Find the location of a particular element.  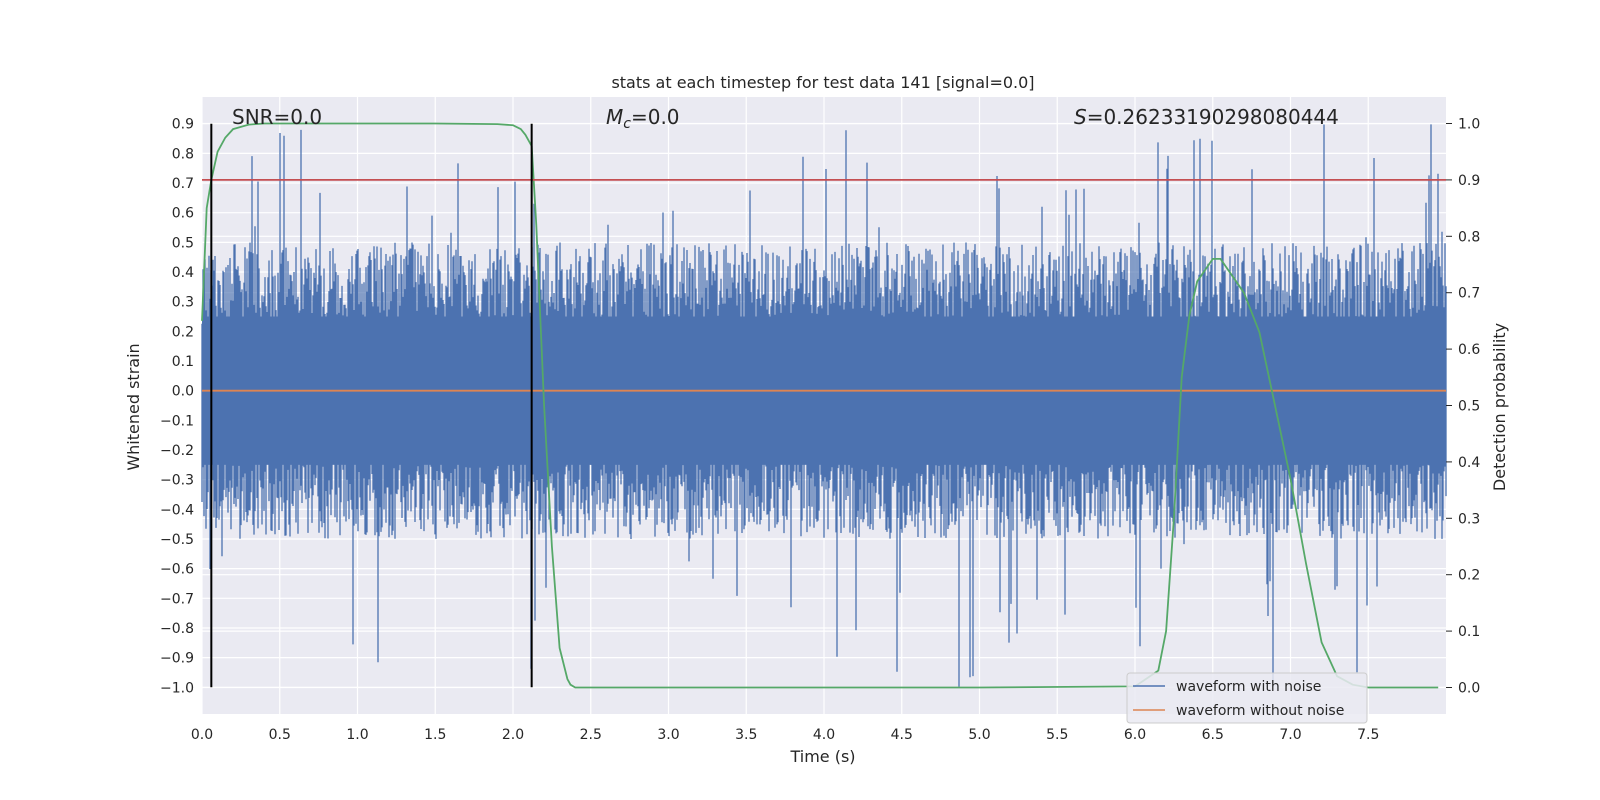

y-left-tick-label: 0.8 is located at coordinates (183, 154).